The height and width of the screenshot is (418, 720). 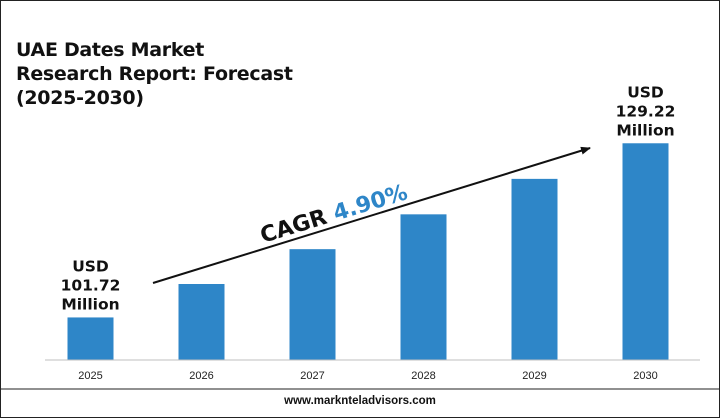 I want to click on data-label-line: 101.72, so click(x=91, y=285).